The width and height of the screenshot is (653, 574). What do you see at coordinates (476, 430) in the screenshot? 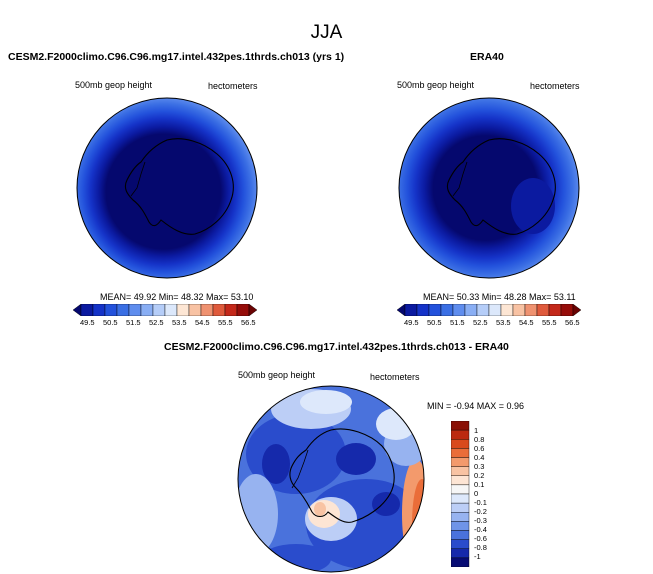
I see `diff-tick: 1` at bounding box center [476, 430].